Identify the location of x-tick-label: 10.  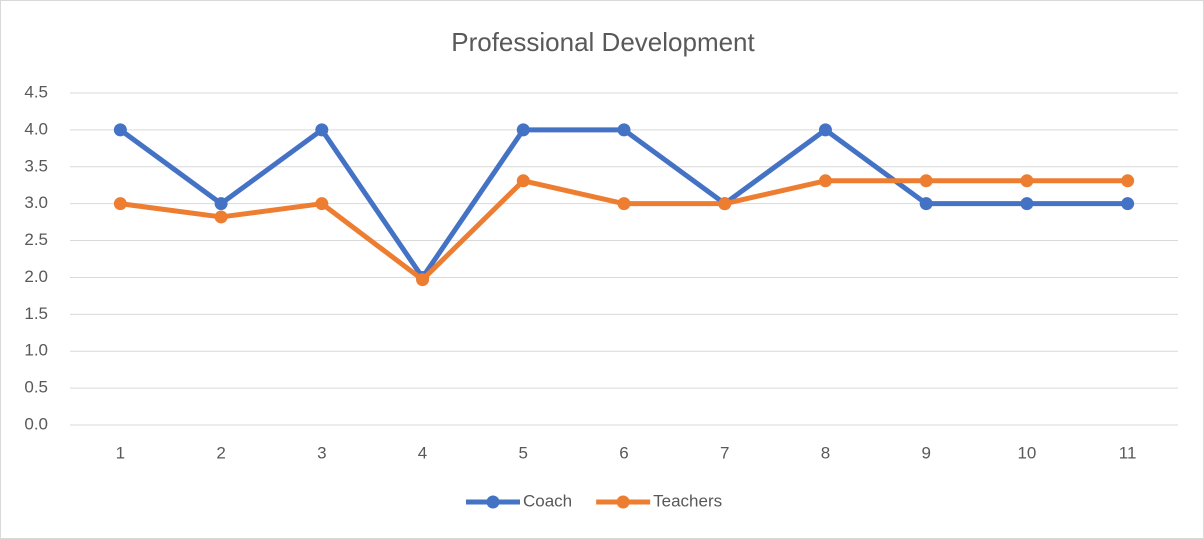
(1026, 452).